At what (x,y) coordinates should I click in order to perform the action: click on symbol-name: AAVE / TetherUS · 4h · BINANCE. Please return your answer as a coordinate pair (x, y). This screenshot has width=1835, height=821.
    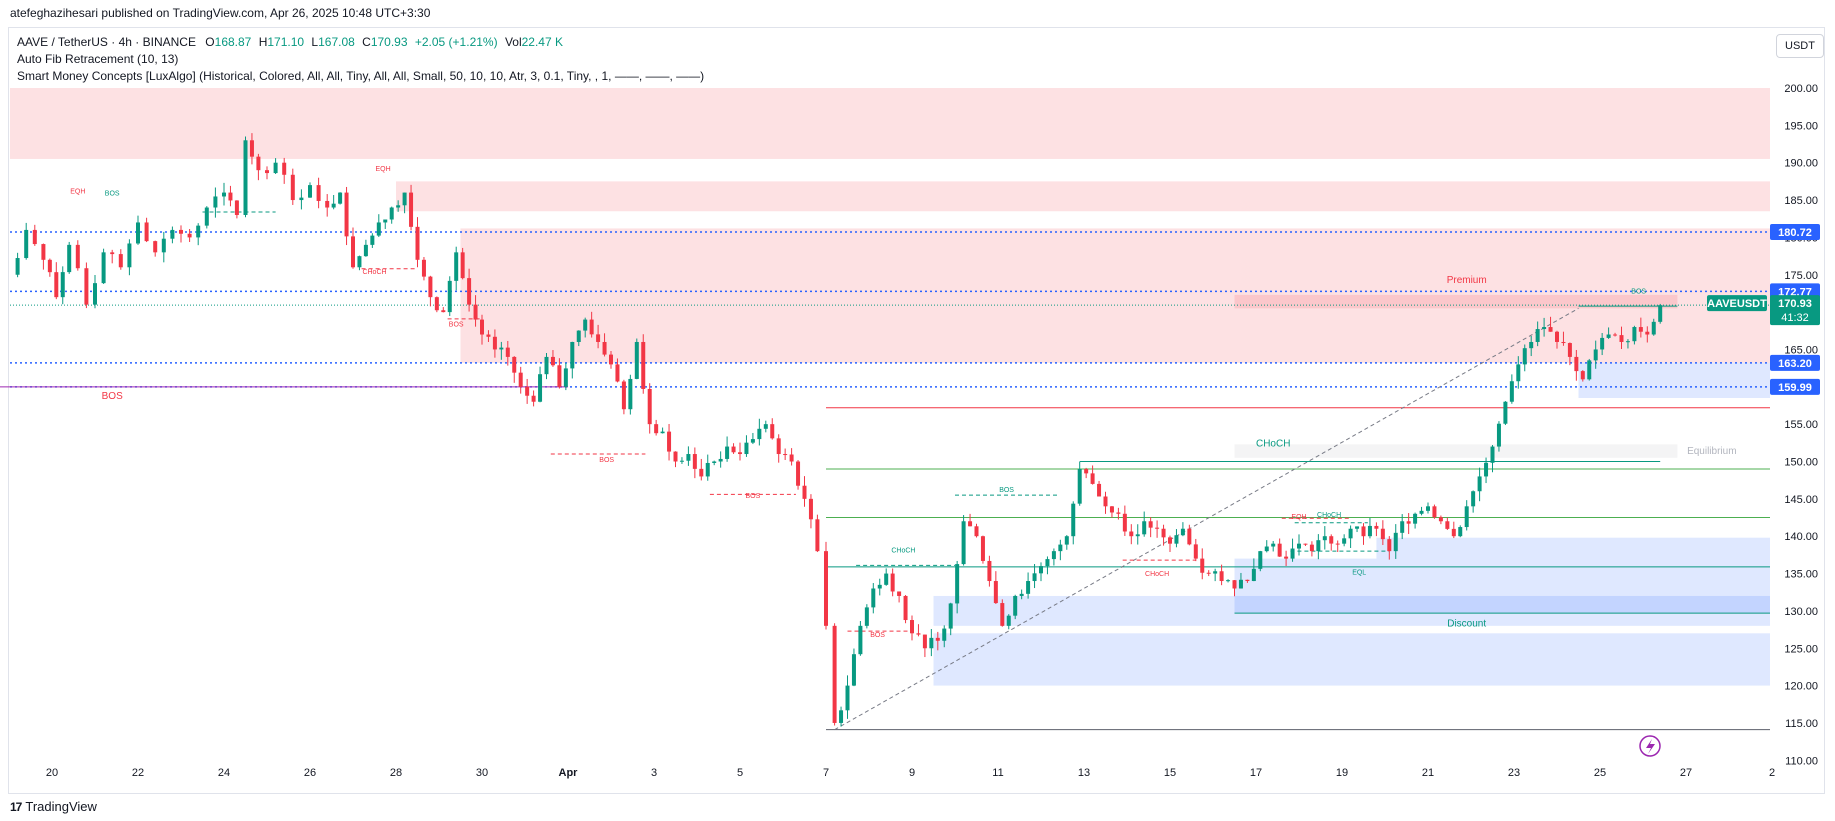
    Looking at the image, I should click on (106, 42).